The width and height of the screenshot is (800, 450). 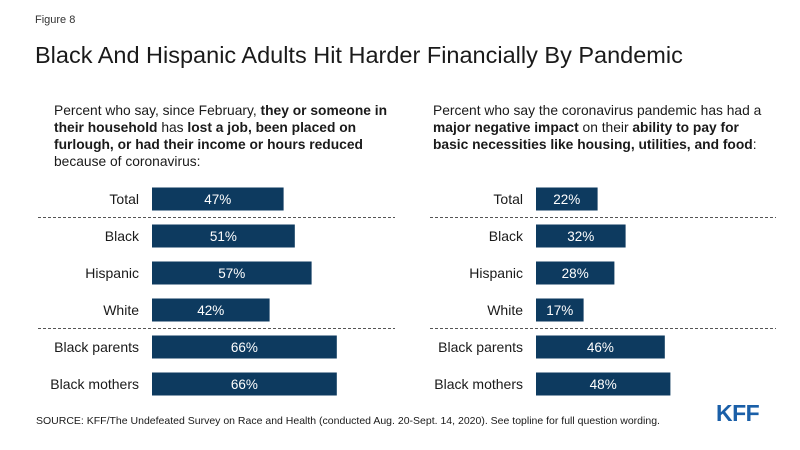 What do you see at coordinates (605, 127) in the screenshot?
I see `right-question-part-2: on their` at bounding box center [605, 127].